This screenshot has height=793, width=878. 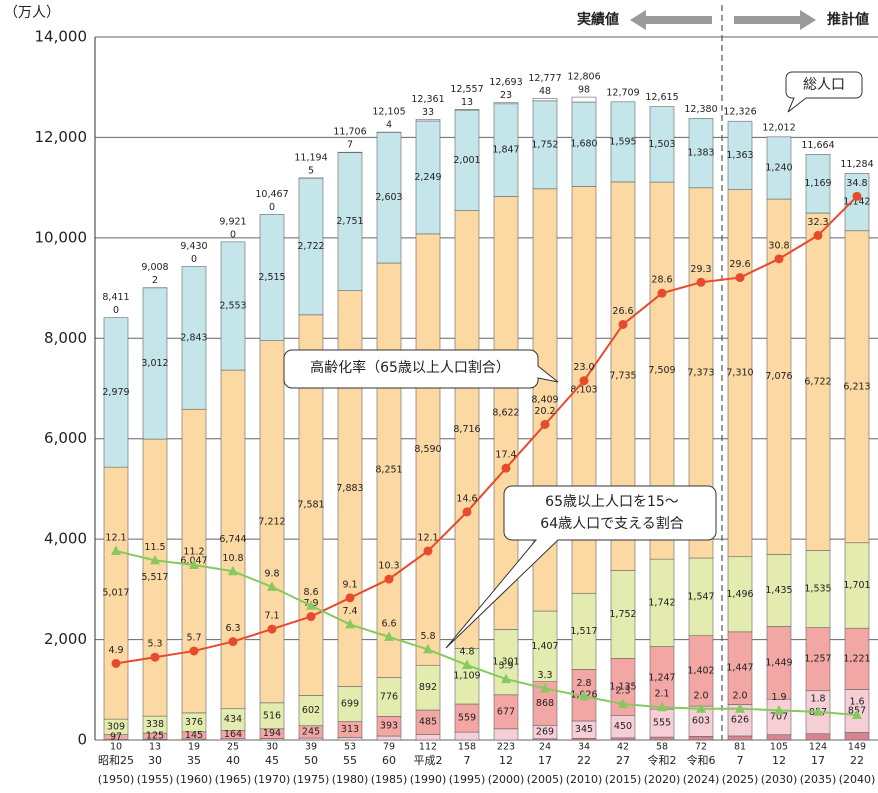 I want to click on bar-value-label: 5,517, so click(x=154, y=577).